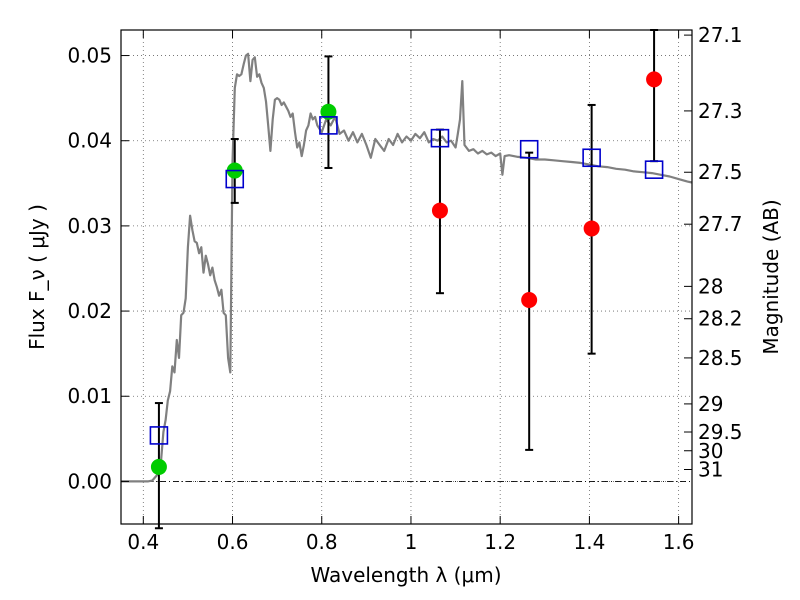 The image size is (800, 600). What do you see at coordinates (710, 451) in the screenshot?
I see `right-tick-label: 30` at bounding box center [710, 451].